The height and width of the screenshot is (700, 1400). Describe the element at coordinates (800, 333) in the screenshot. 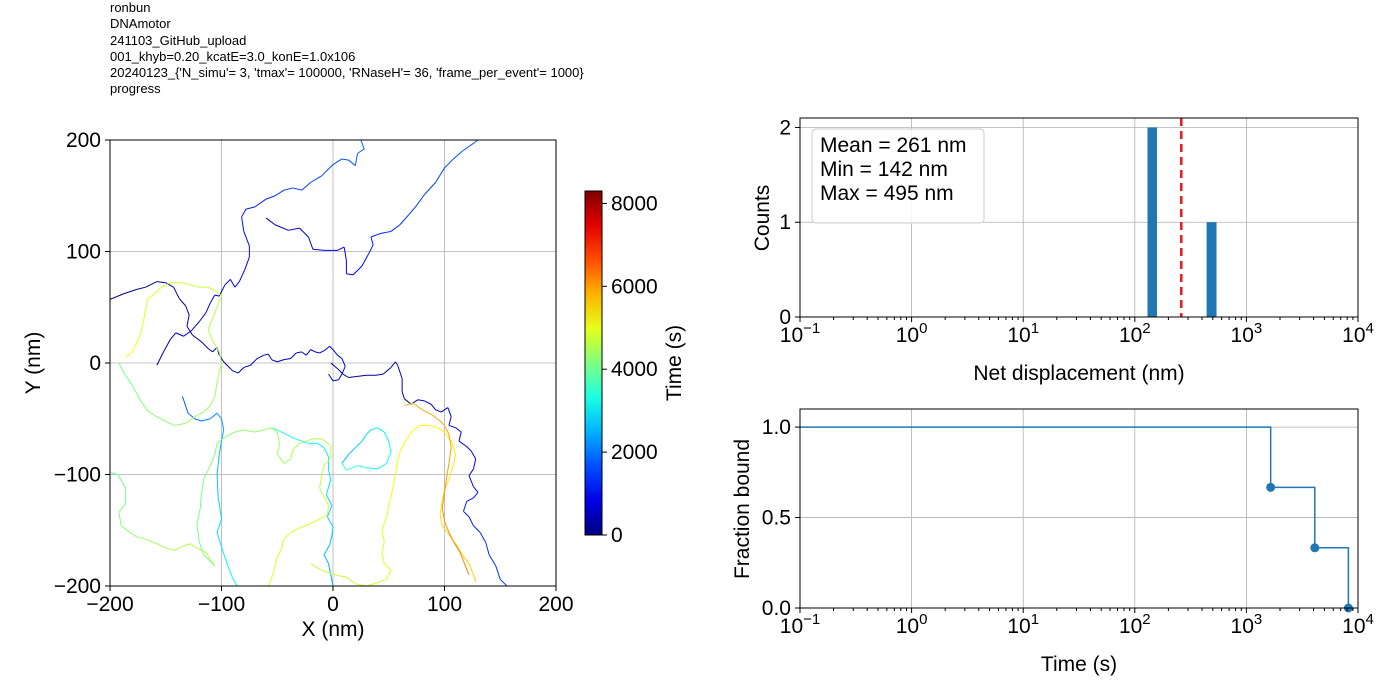

I see `x-tick-label: 10⁻¹` at that location.